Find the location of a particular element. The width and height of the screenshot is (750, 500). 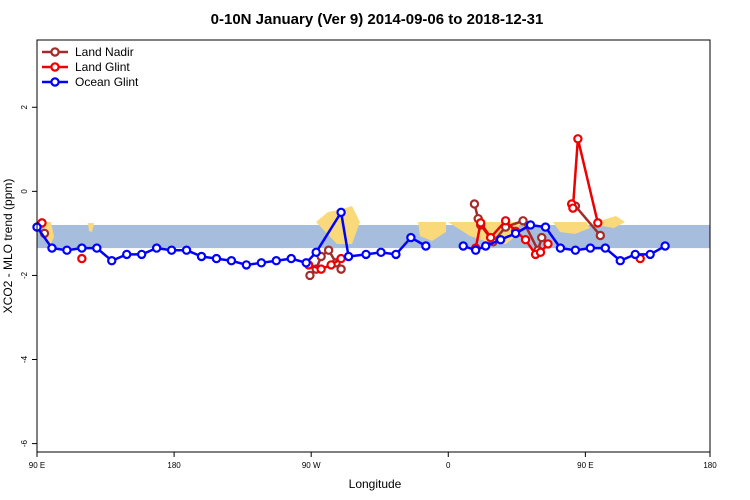

ocean-band is located at coordinates (373, 236).